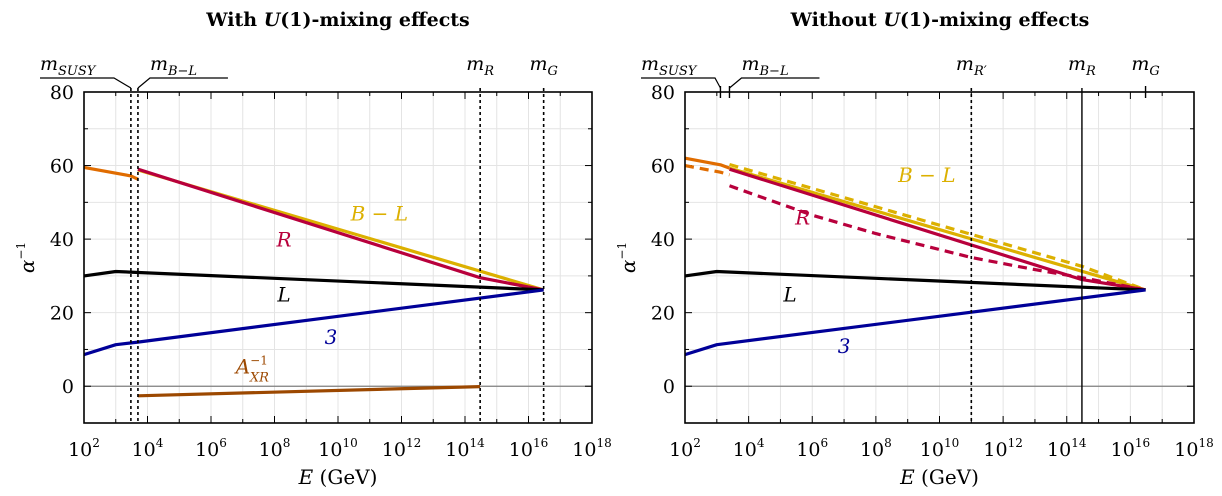  What do you see at coordinates (971, 66) in the screenshot?
I see `scale-label-m_R': mR′` at bounding box center [971, 66].